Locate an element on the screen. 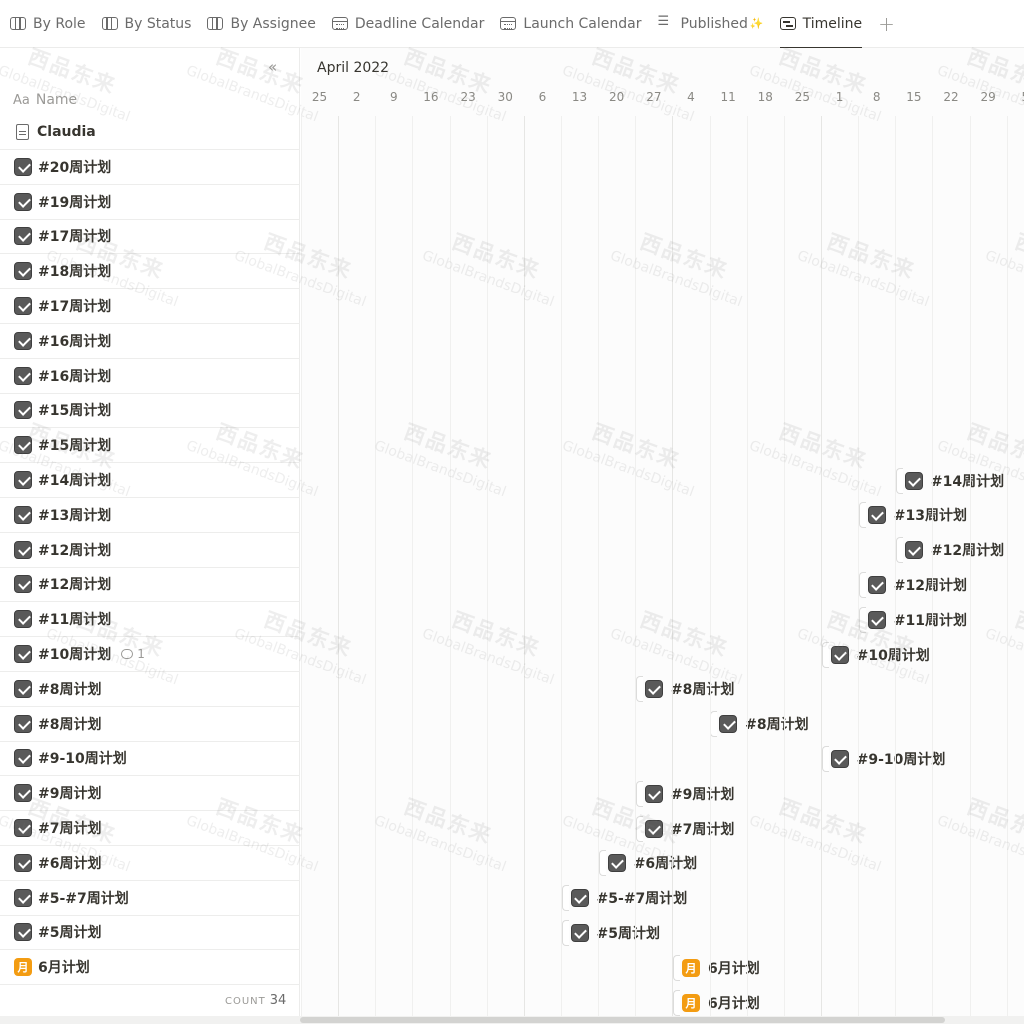 This screenshot has width=1024, height=1024. timeline-card: #5-#7周计划 is located at coordinates (624, 898).